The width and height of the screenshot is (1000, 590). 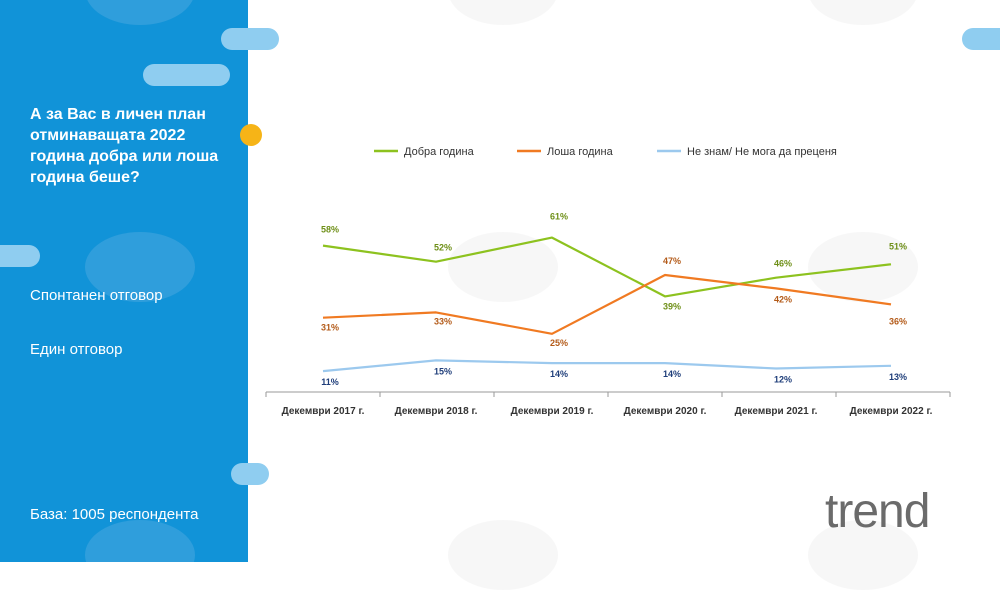 I want to click on note-single-answer: Един отговор, so click(x=76, y=349).